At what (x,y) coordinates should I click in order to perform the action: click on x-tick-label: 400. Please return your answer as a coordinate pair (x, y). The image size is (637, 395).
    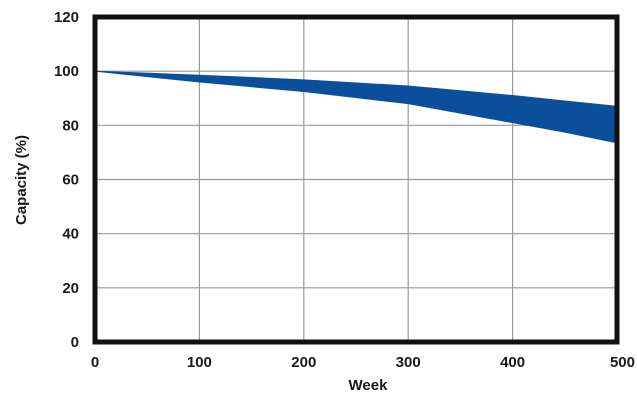
    Looking at the image, I should click on (512, 362).